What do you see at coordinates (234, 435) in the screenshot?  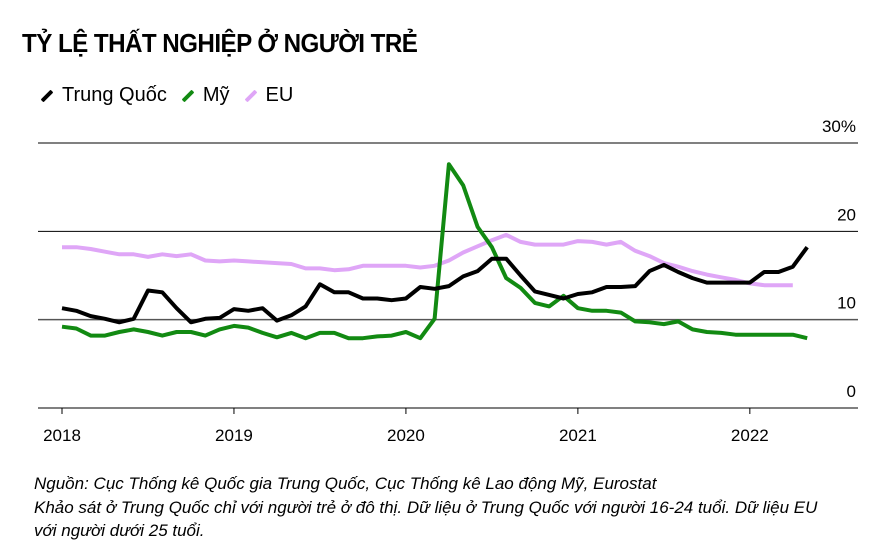 I see `x-tick-label: 2019` at bounding box center [234, 435].